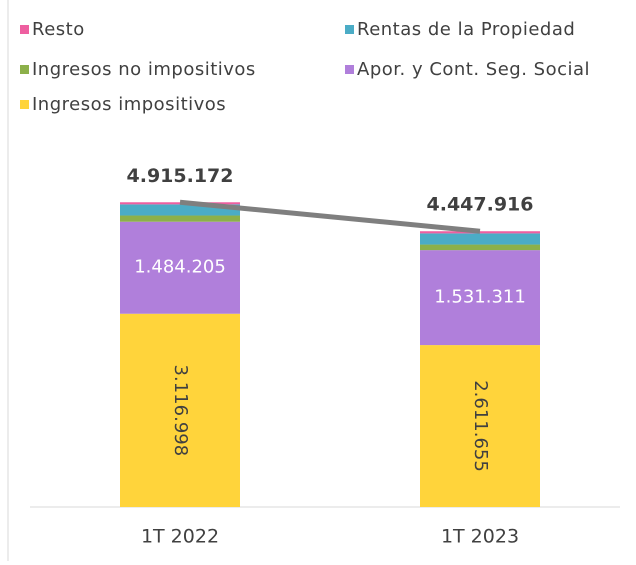 This screenshot has height=565, width=636. I want to click on segment-label: 1.531.311, so click(480, 297).